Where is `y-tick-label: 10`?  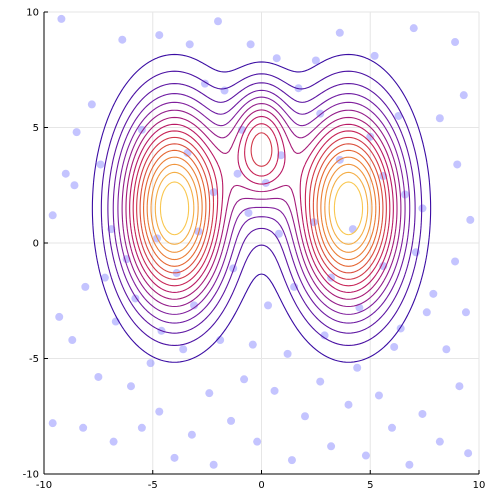
y-tick-label: 10 is located at coordinates (32, 13).